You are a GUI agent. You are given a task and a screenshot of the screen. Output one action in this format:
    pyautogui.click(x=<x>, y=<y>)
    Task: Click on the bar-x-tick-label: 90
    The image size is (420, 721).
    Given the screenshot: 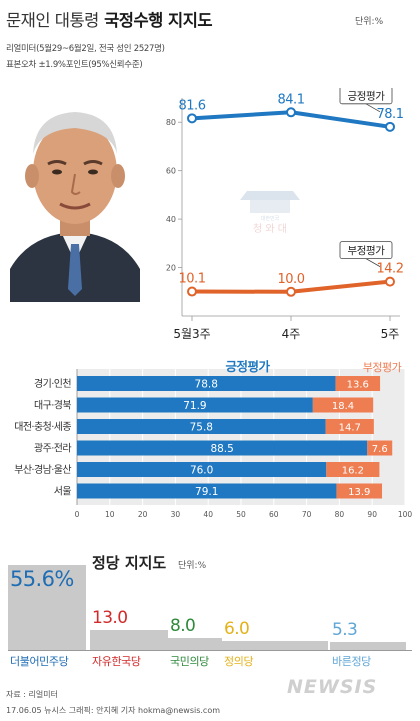 What is the action you would take?
    pyautogui.click(x=372, y=514)
    